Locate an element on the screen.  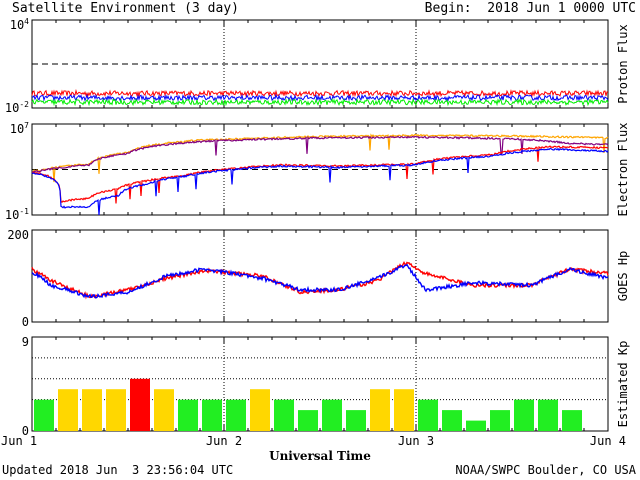
proton-series-blue is located at coordinates (320, 97).